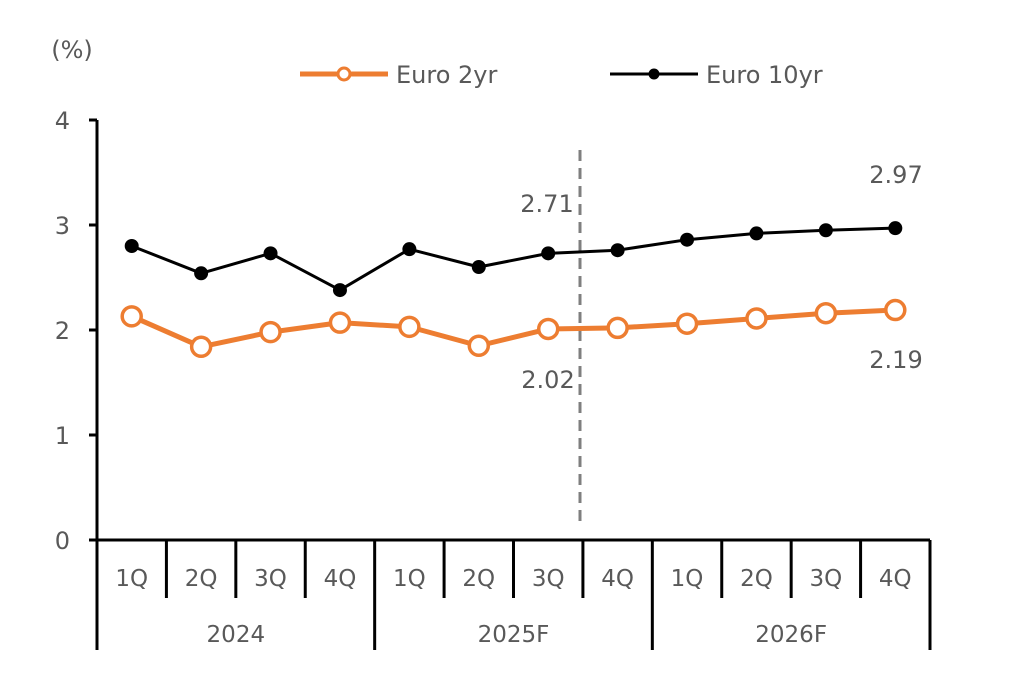  What do you see at coordinates (764, 75) in the screenshot?
I see `legend-label-euro-10yr: Euro 10yr` at bounding box center [764, 75].